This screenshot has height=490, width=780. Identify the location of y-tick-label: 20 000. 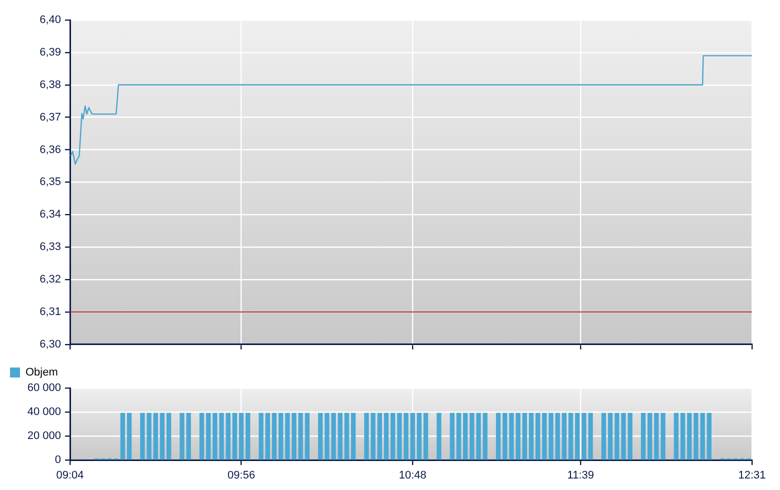
(44, 436).